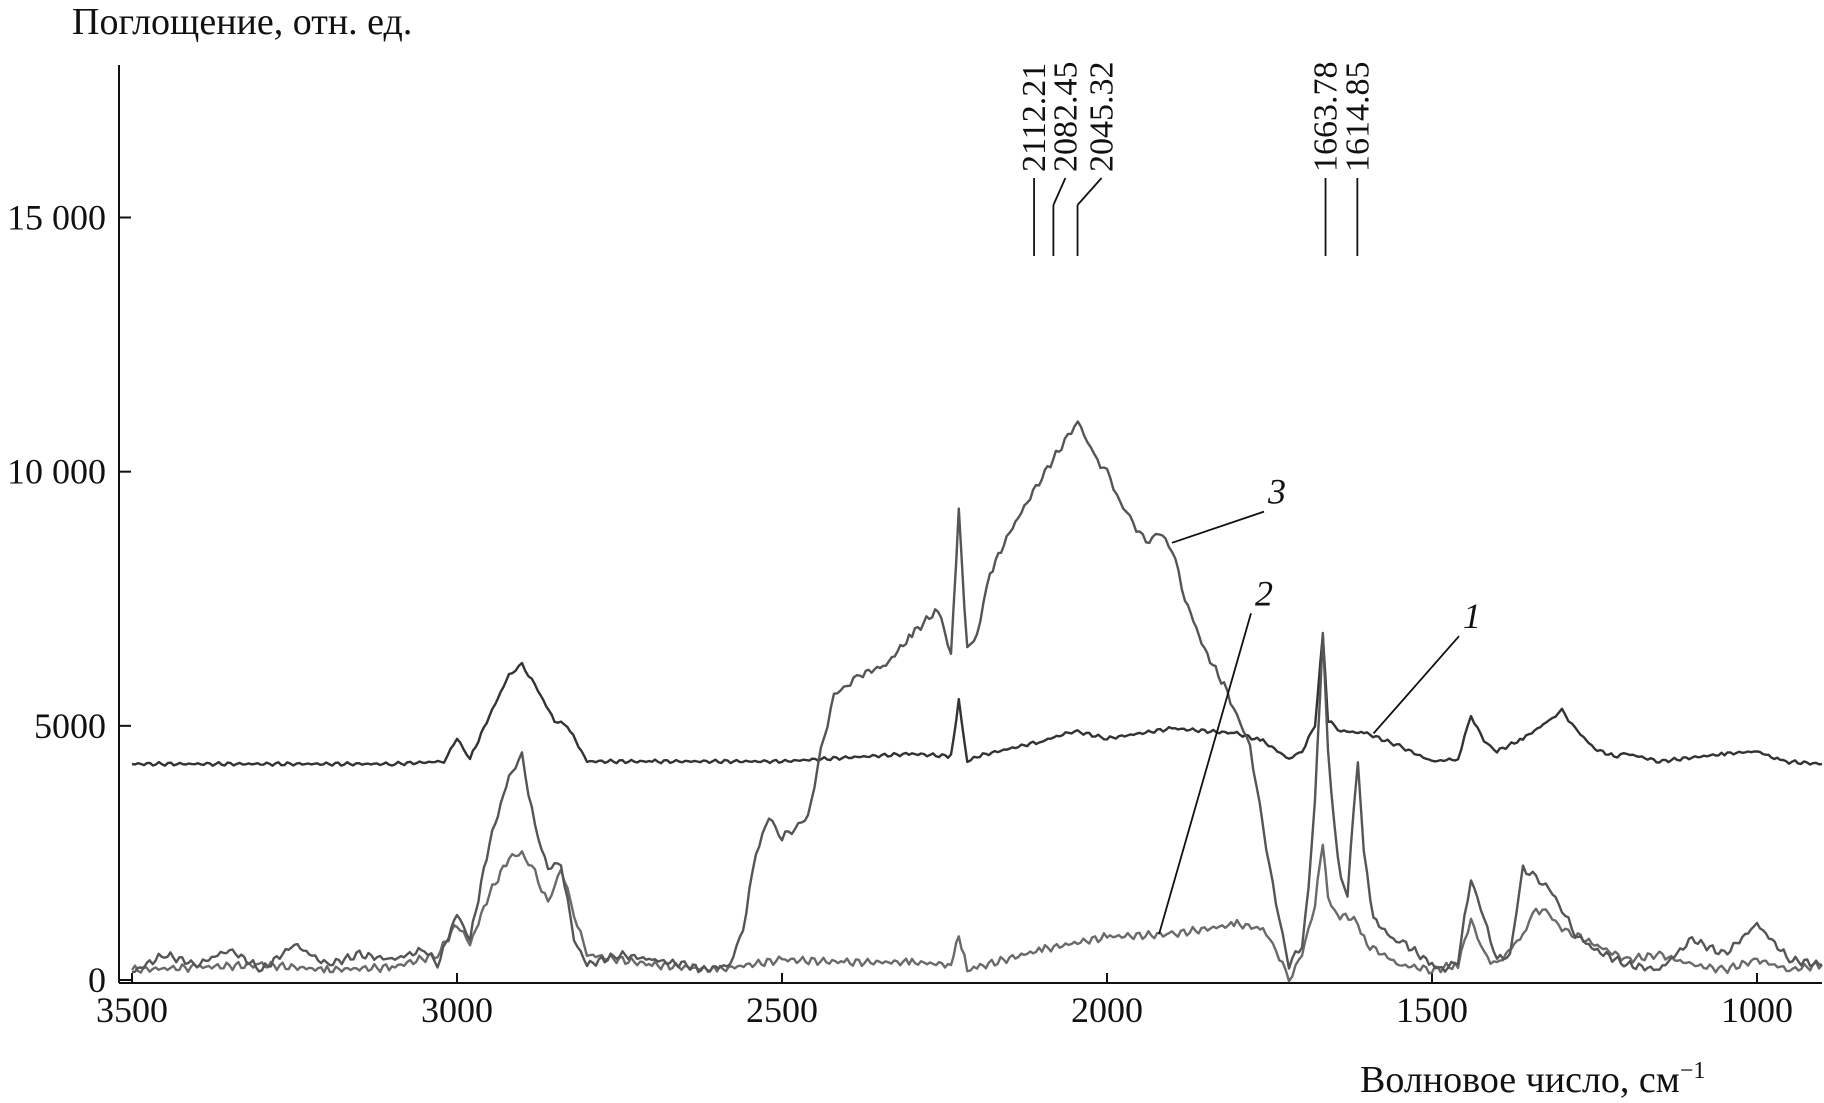 Image resolution: width=1824 pixels, height=1103 pixels. What do you see at coordinates (97, 980) in the screenshot?
I see `y-tick-label: 0` at bounding box center [97, 980].